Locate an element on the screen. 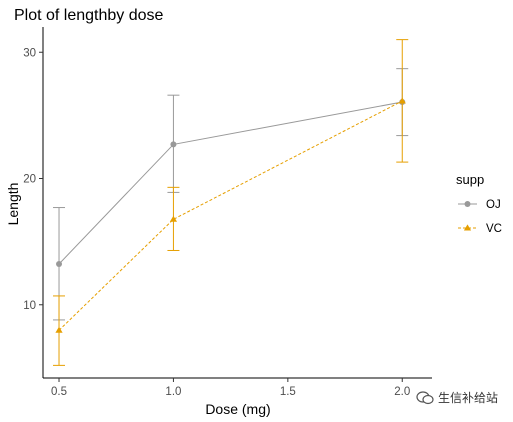  chart-title: Plot of lengthby dose is located at coordinates (89, 15).